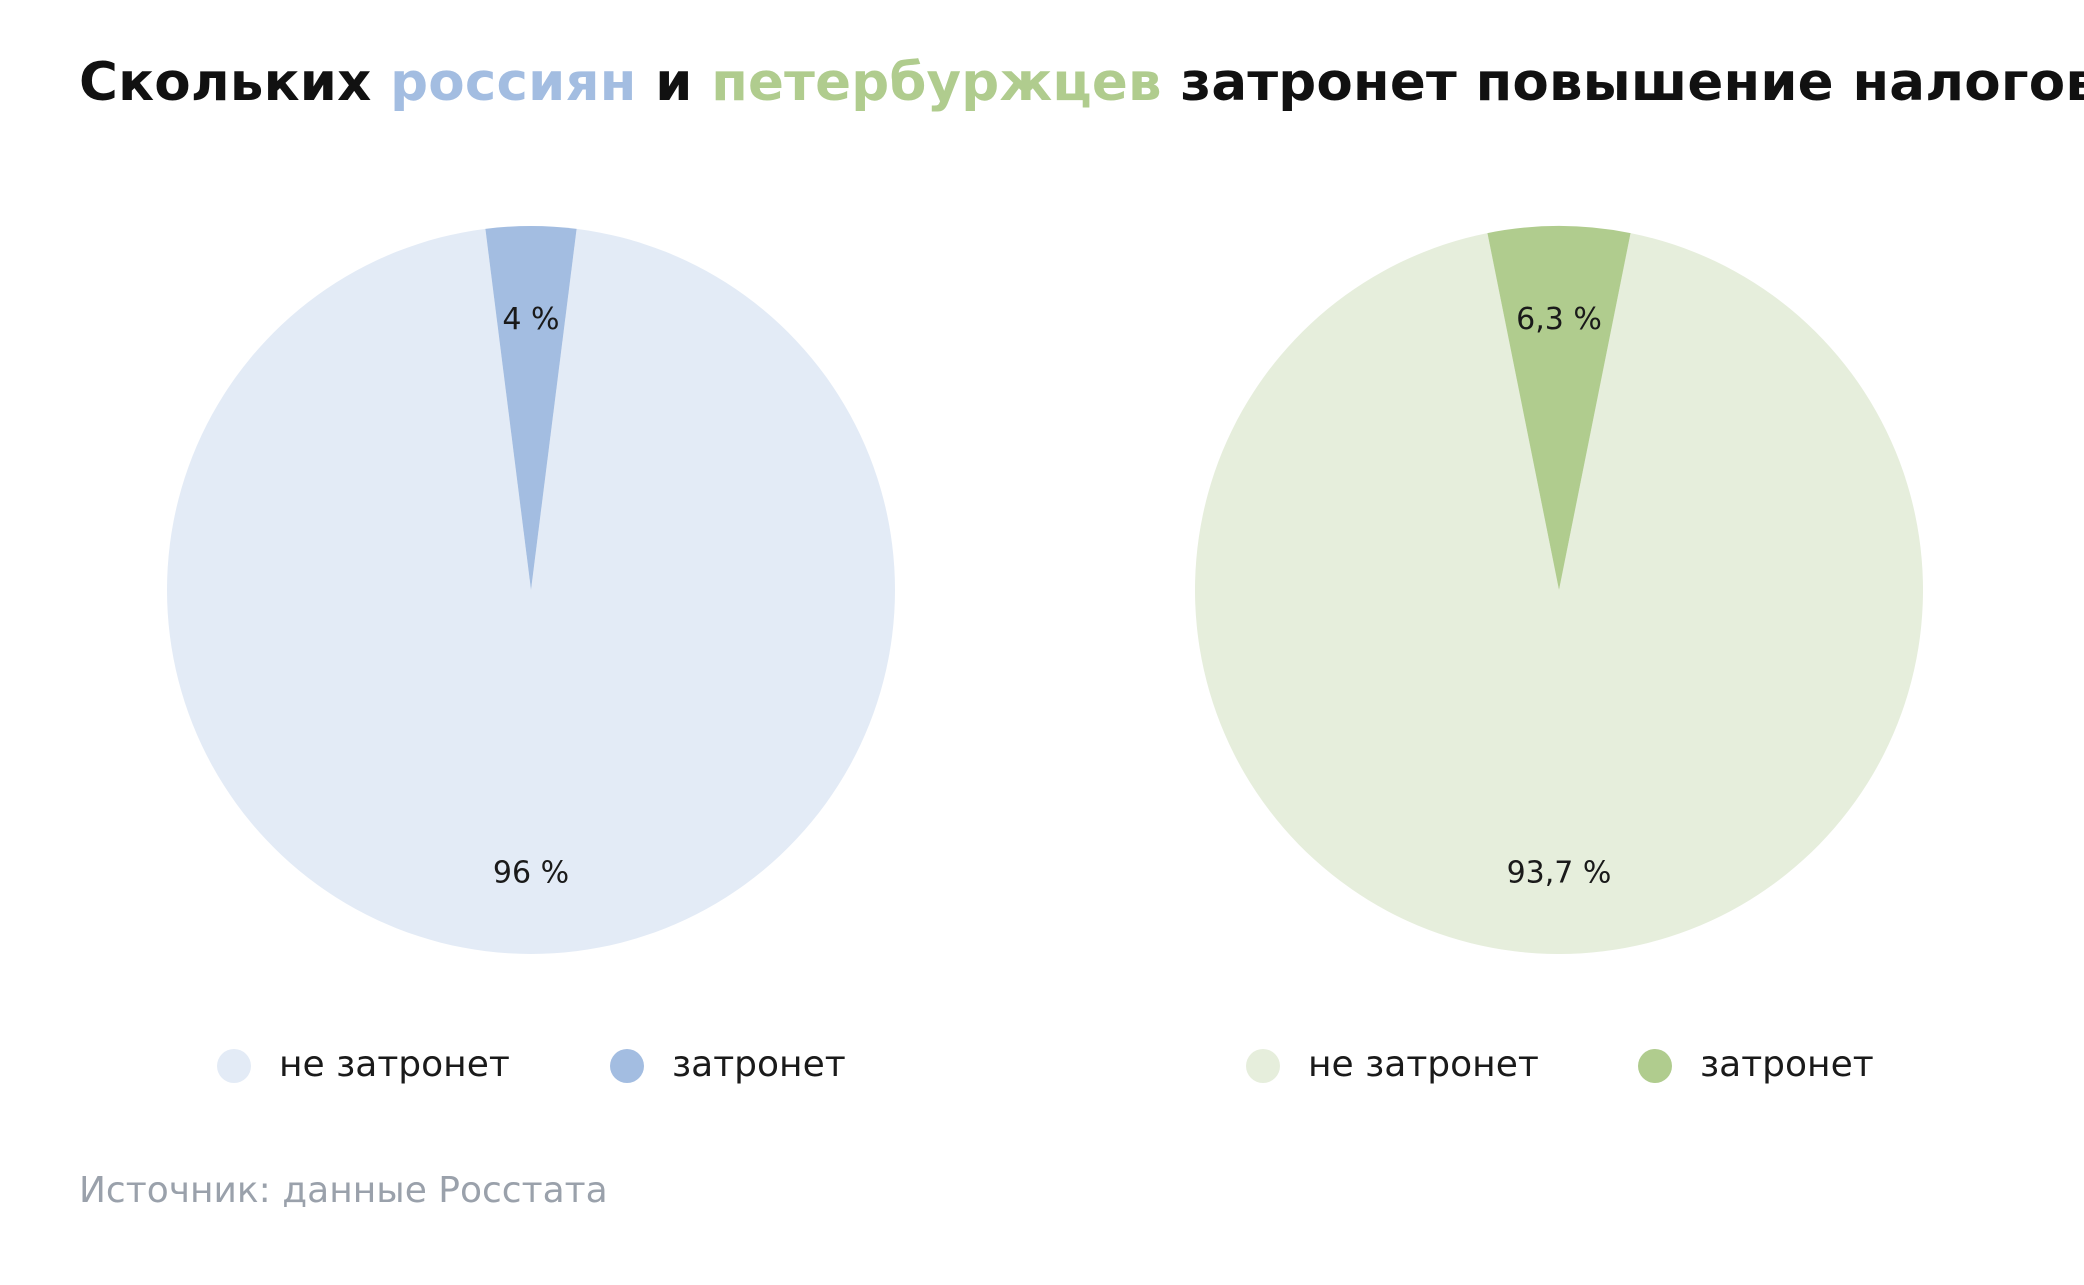  I want to click on title-part-1: Скольких, so click(235, 82).